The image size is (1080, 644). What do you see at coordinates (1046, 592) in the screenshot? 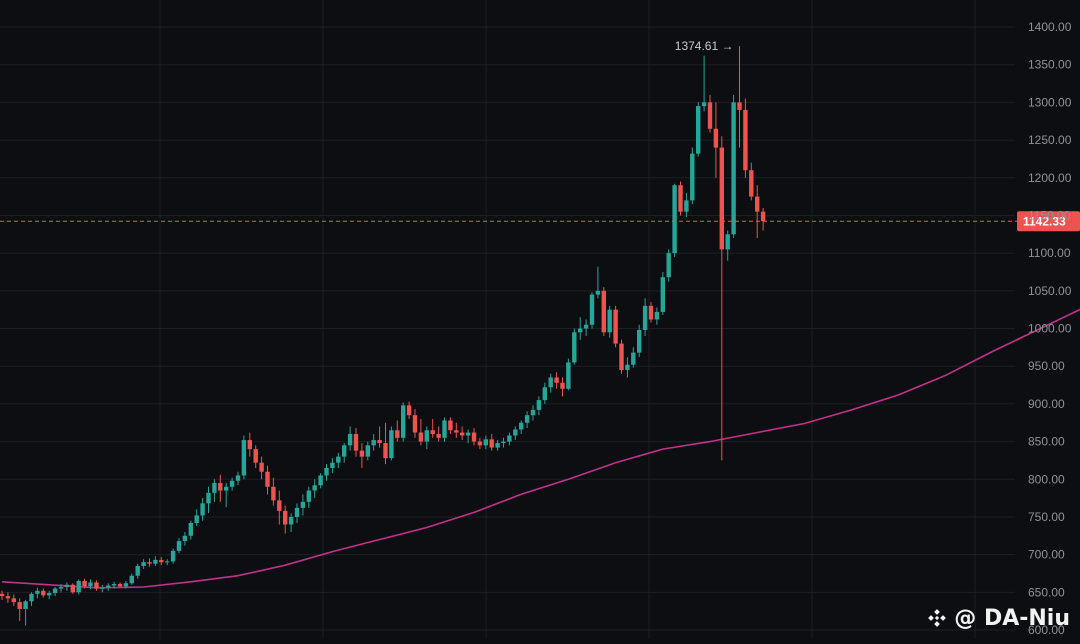
I see `y-tick-label: 650.00` at bounding box center [1046, 592].